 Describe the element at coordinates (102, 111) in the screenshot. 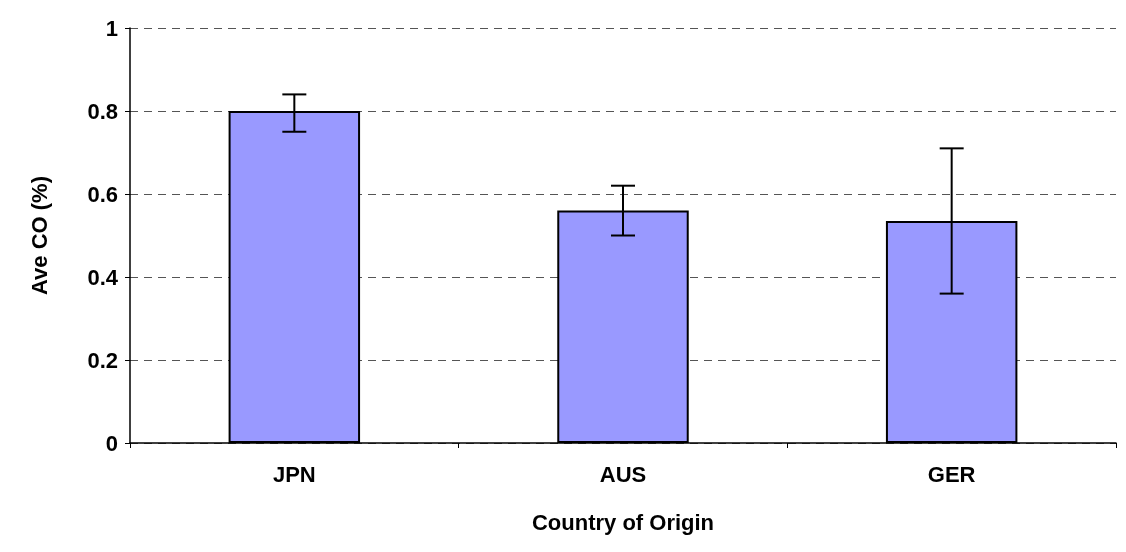

I see `y-tick-label: 0.8` at that location.